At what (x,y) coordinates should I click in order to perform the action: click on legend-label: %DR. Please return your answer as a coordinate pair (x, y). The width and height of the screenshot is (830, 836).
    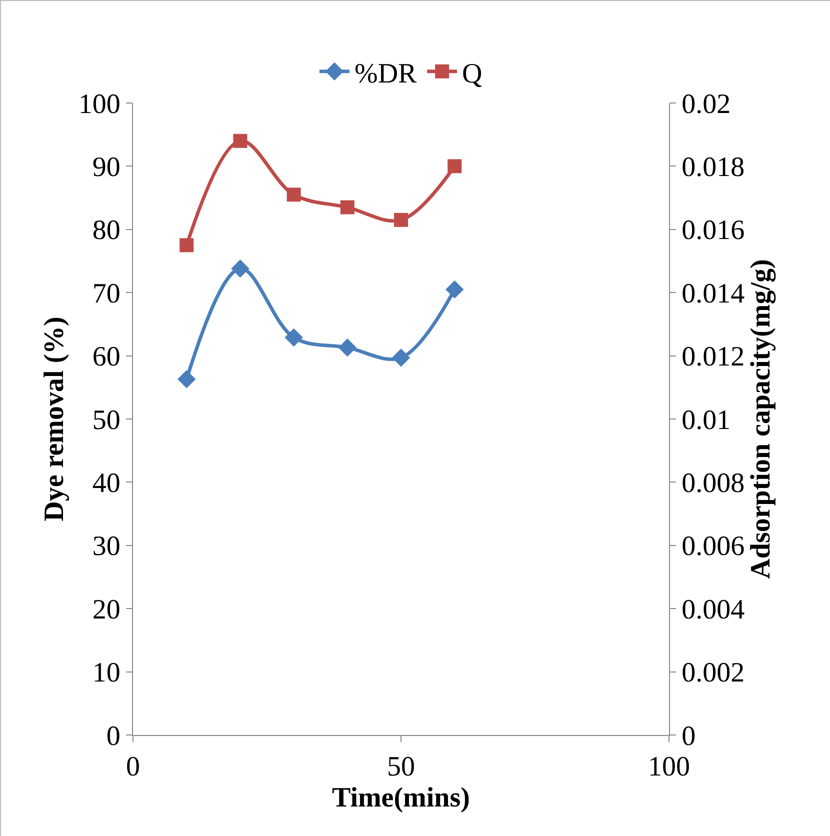
    Looking at the image, I should click on (386, 74).